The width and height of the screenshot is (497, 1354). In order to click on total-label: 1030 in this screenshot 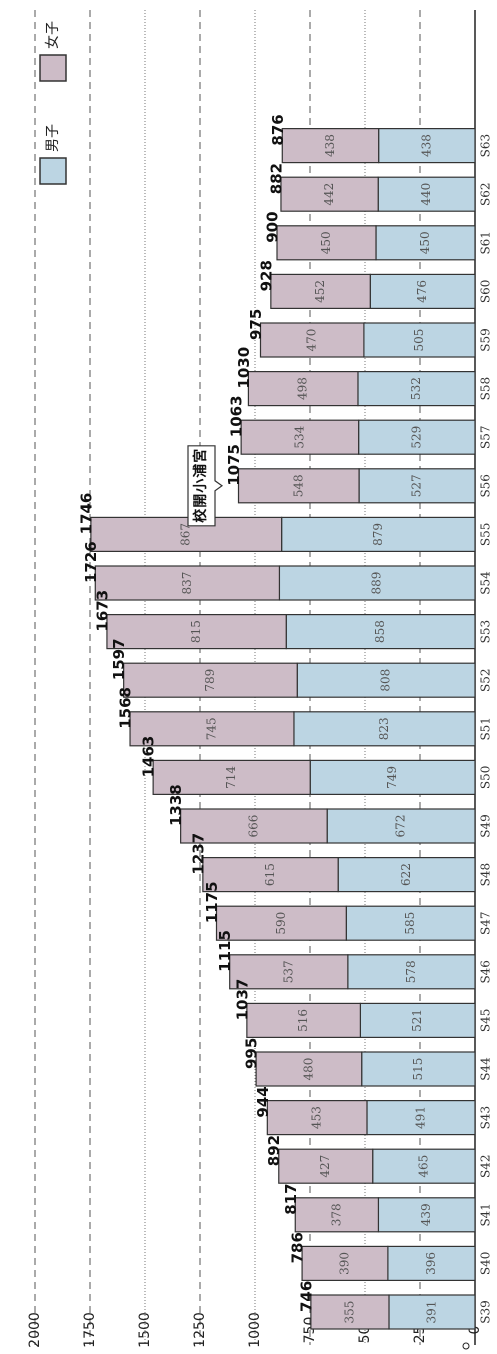, I will do `click(244, 368)`.